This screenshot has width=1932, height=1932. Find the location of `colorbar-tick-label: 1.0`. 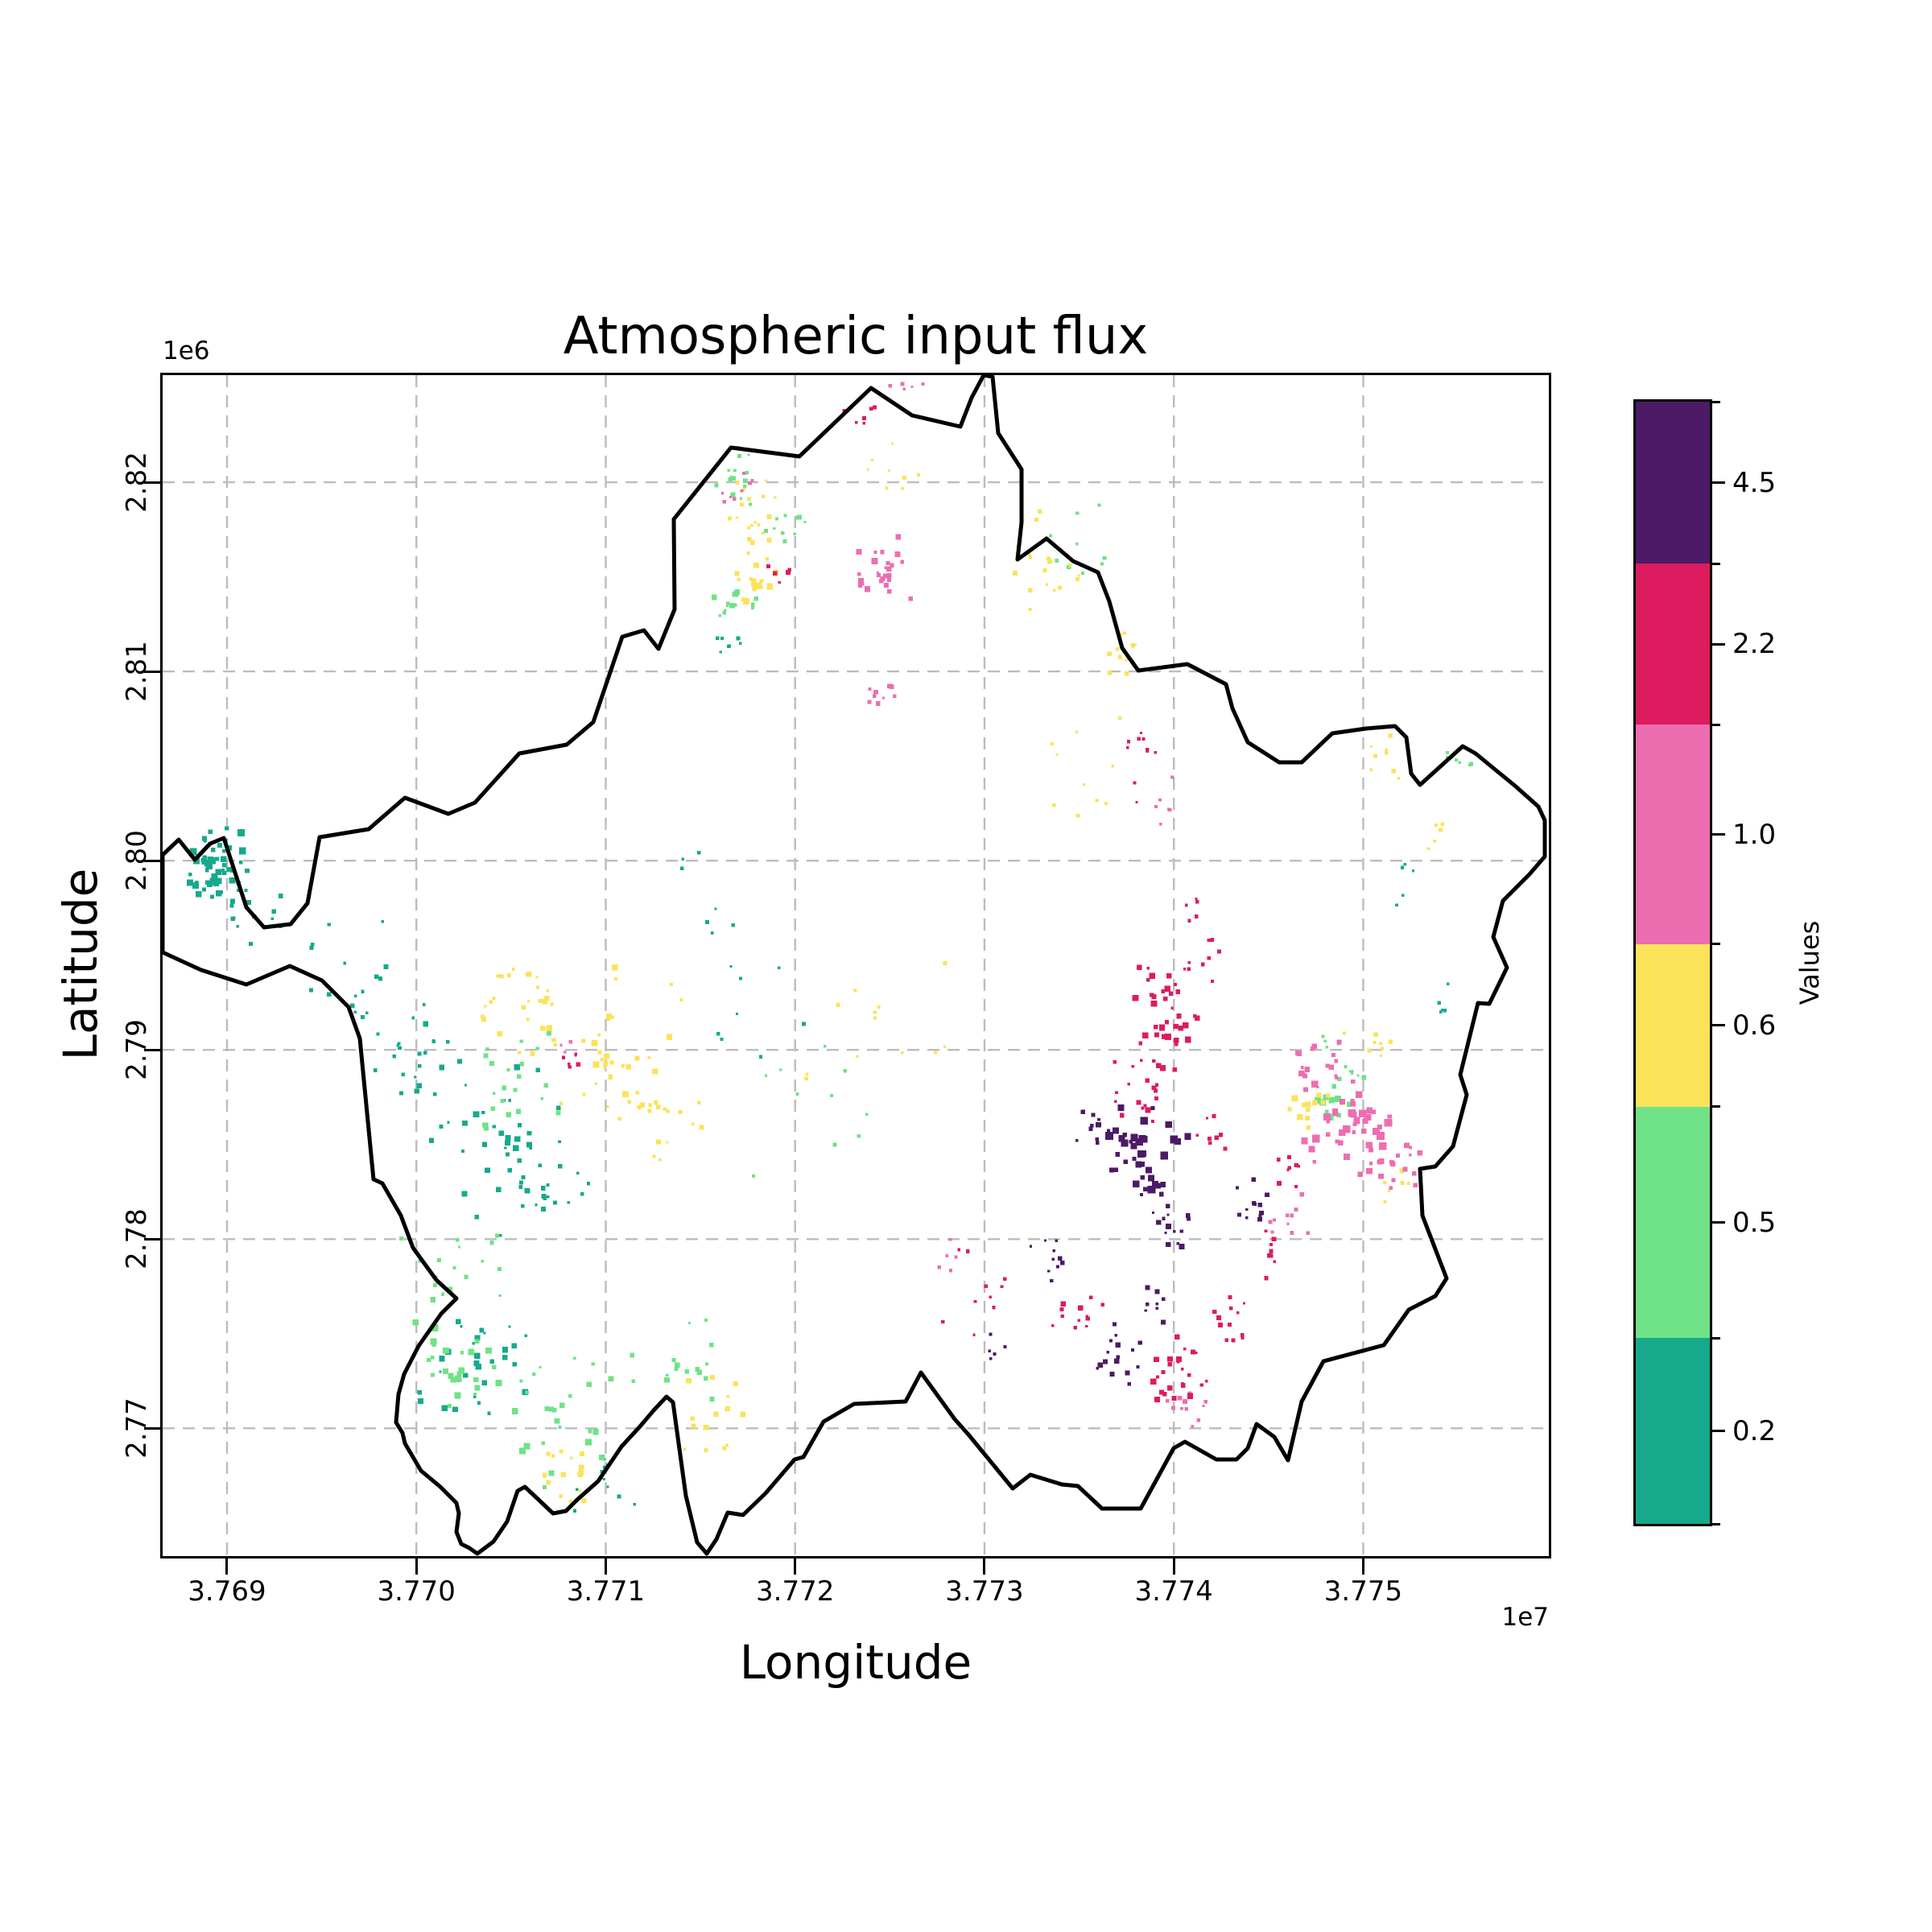

colorbar-tick-label: 1.0 is located at coordinates (1754, 834).